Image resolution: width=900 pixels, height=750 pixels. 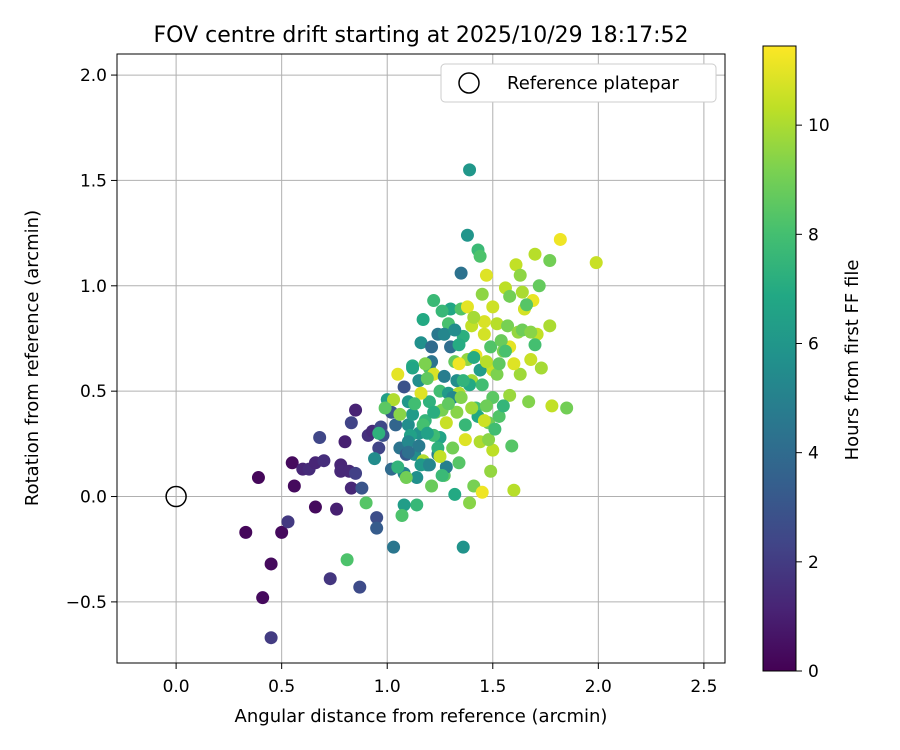 What do you see at coordinates (813, 563) in the screenshot?
I see `colorbar-tick-label: 2` at bounding box center [813, 563].